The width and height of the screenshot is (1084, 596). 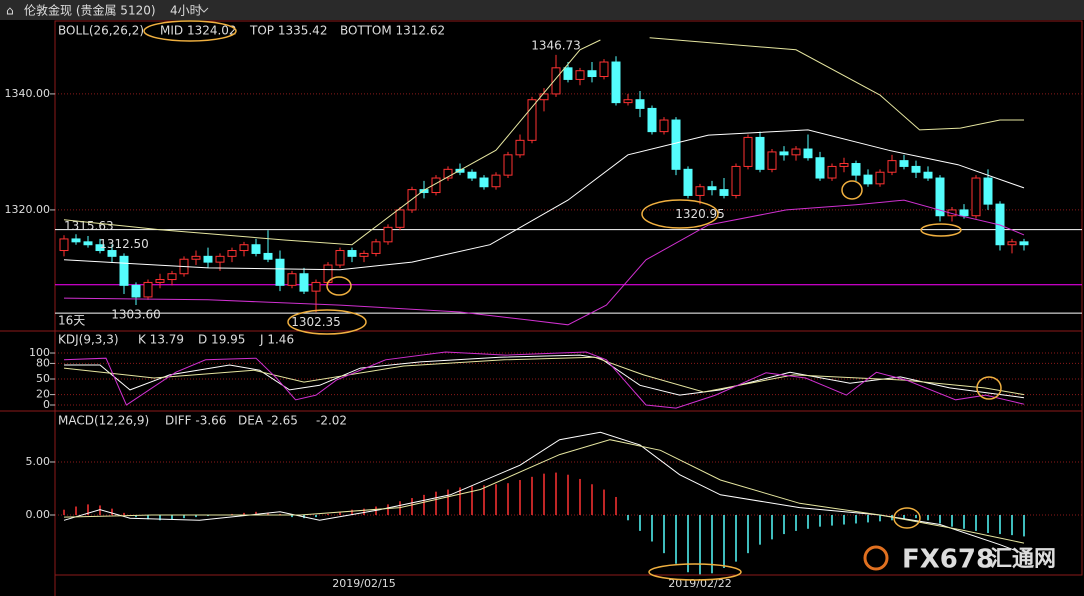 I want to click on x-tick-label: 2019/02/15, so click(x=363, y=583).